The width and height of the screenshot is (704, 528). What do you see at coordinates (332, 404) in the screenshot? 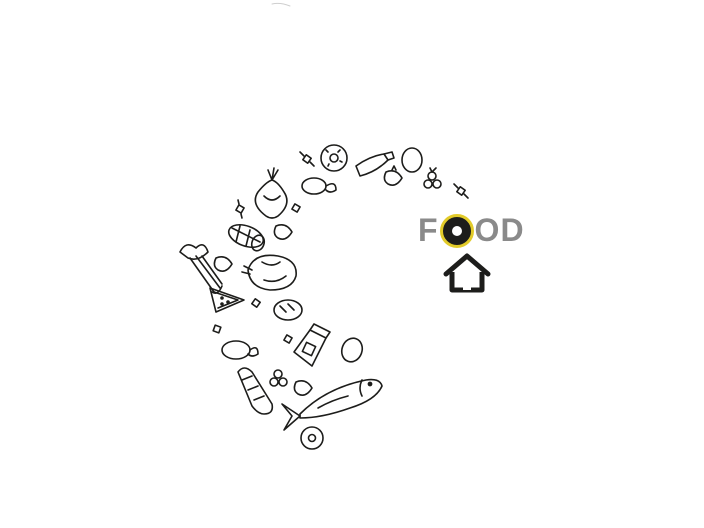
I see `fish-icon` at bounding box center [332, 404].